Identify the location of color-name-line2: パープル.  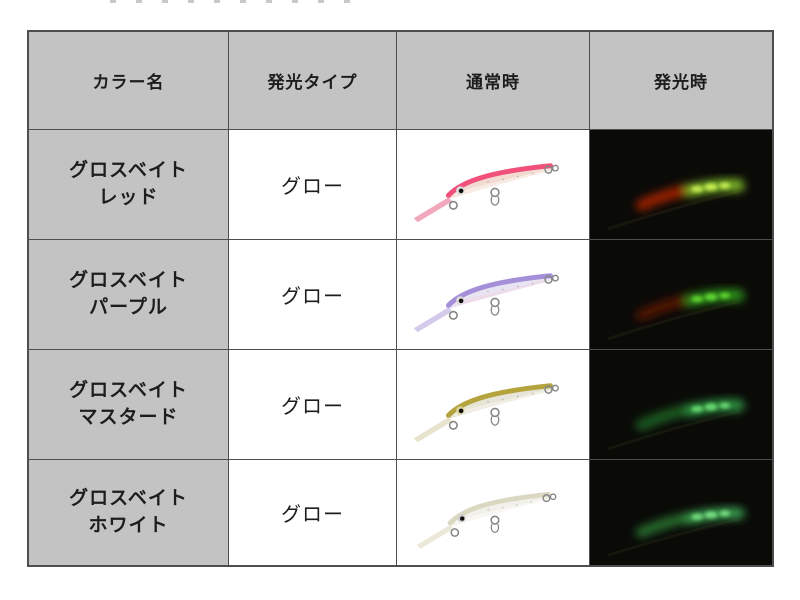
(128, 307).